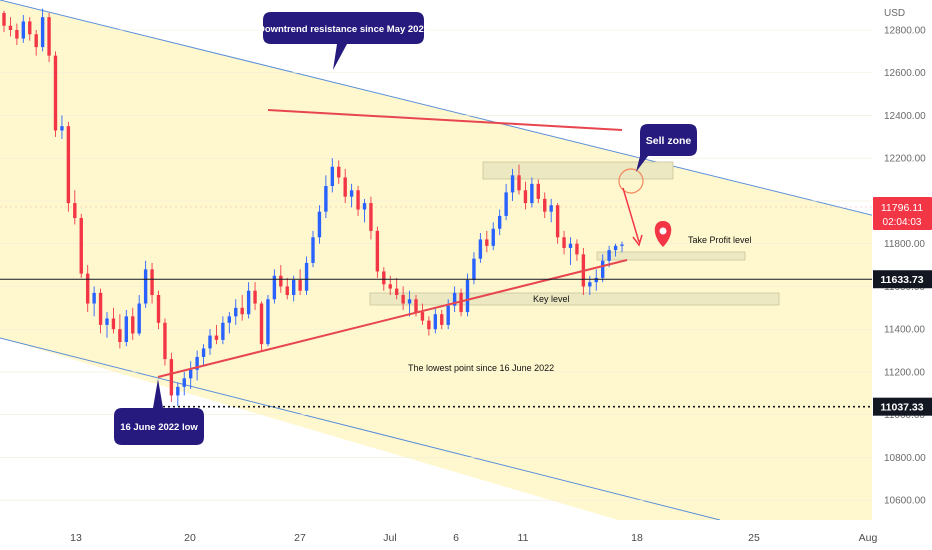 This screenshot has height=550, width=932. I want to click on take-profit-price-tag, so click(902, 279).